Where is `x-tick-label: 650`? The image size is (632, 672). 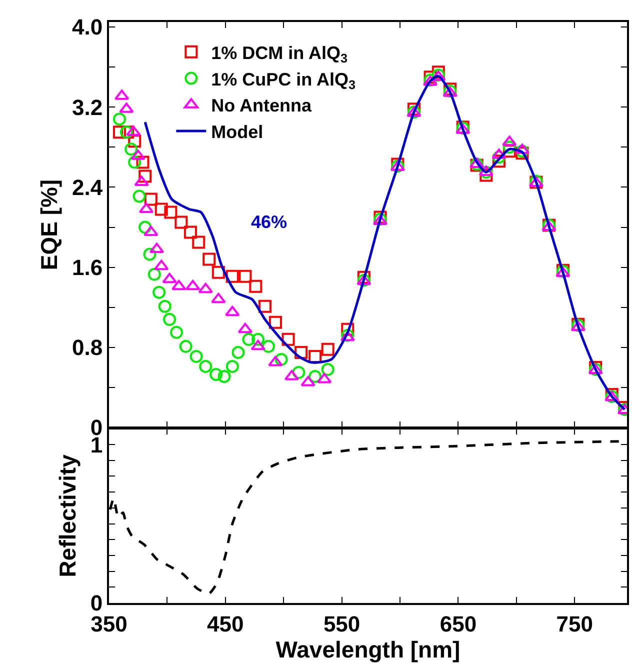
x-tick-label: 650 is located at coordinates (458, 623).